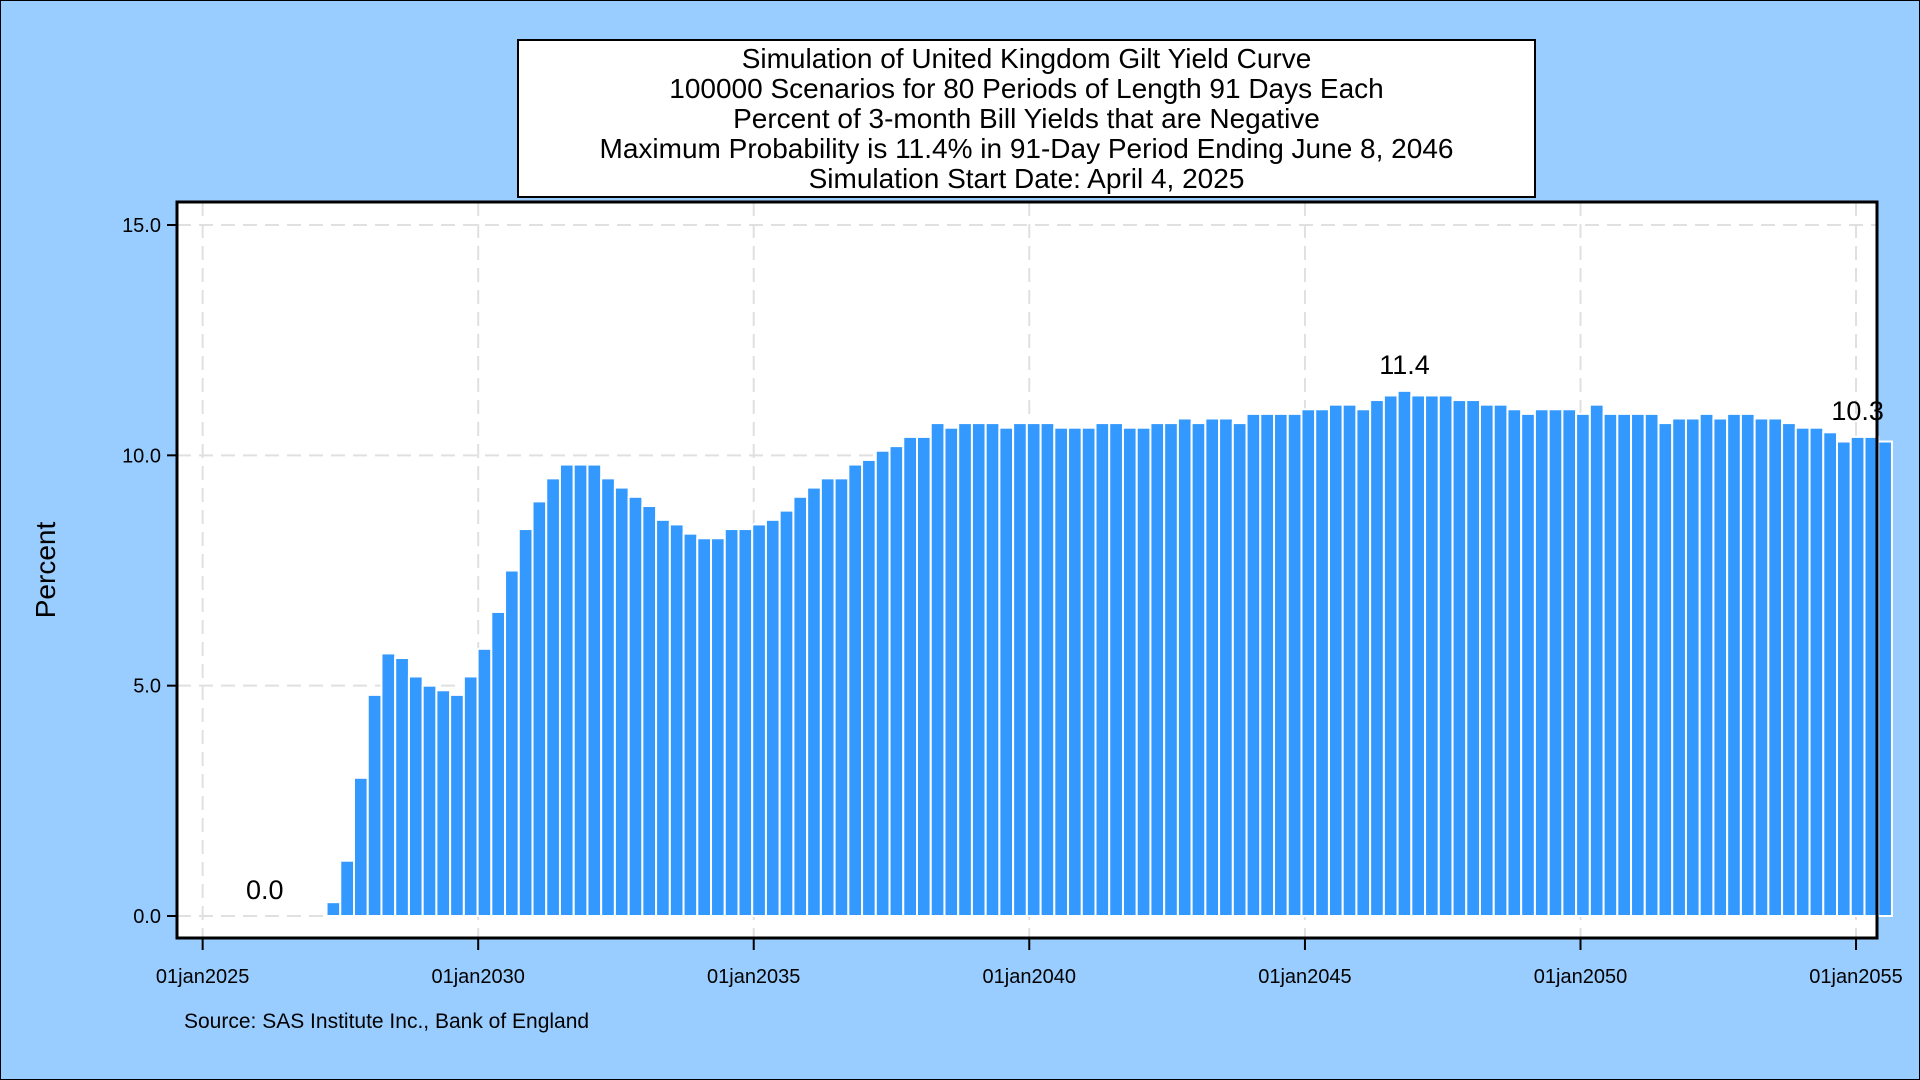  I want to click on x-tick-label: 01jan2030, so click(477, 977).